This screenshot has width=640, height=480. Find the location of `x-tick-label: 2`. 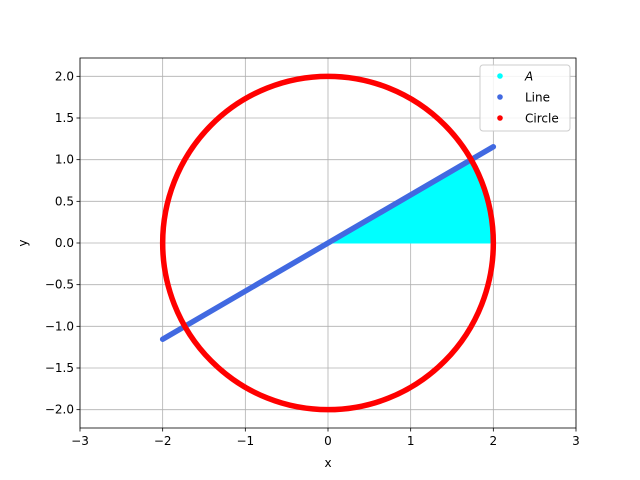

x-tick-label: 2 is located at coordinates (494, 441).